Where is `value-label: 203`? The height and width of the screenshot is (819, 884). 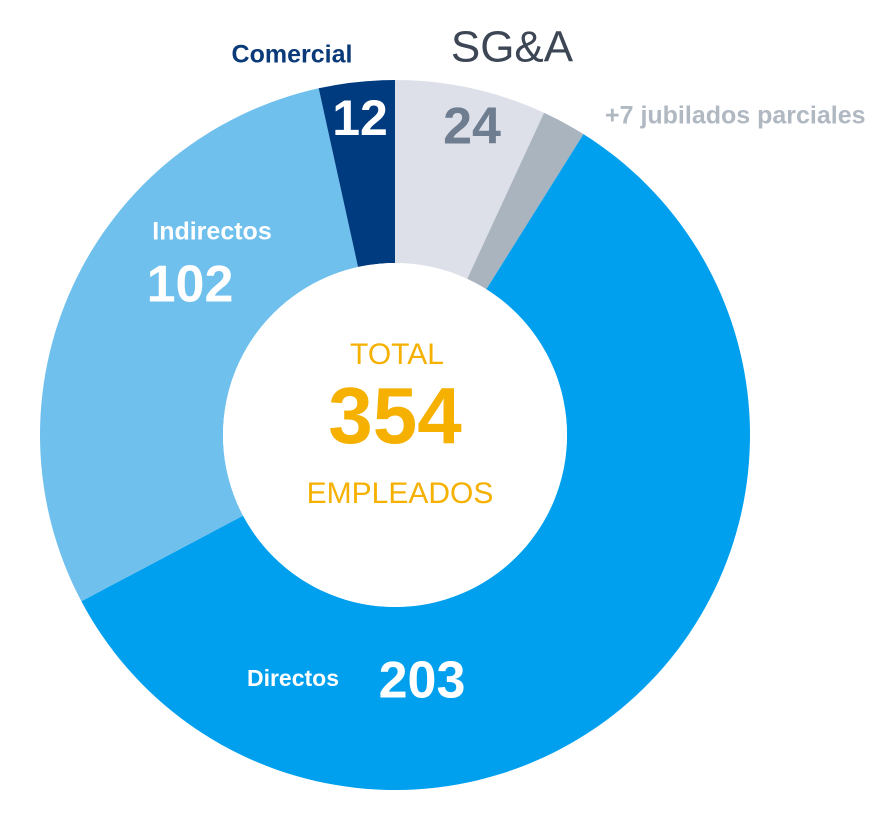
value-label: 203 is located at coordinates (422, 681).